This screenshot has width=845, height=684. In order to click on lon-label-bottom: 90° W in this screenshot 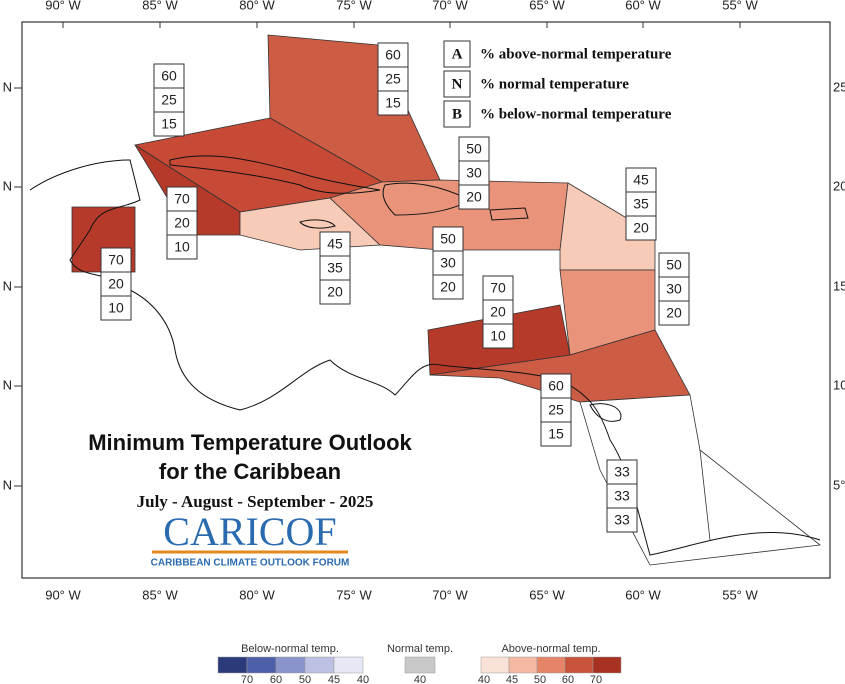, I will do `click(63, 594)`.